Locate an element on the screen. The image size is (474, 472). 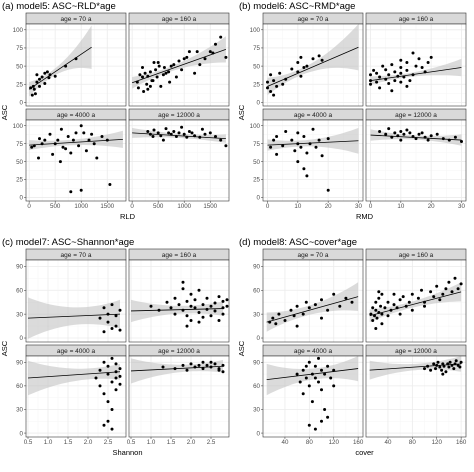
facet-strip-label: age = 160 a is located at coordinates (416, 255).